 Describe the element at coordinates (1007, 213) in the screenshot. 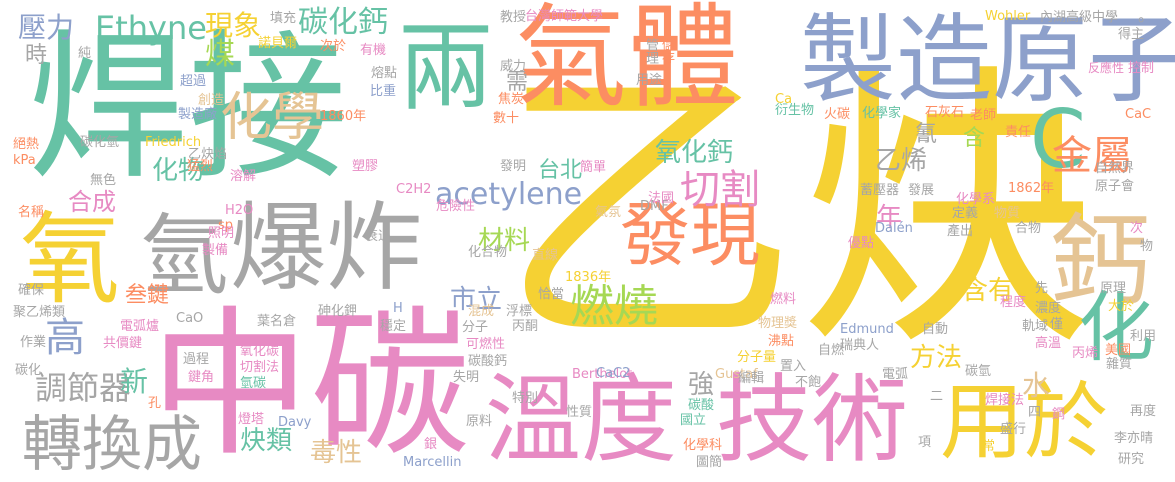

I see `word: 物質` at that location.